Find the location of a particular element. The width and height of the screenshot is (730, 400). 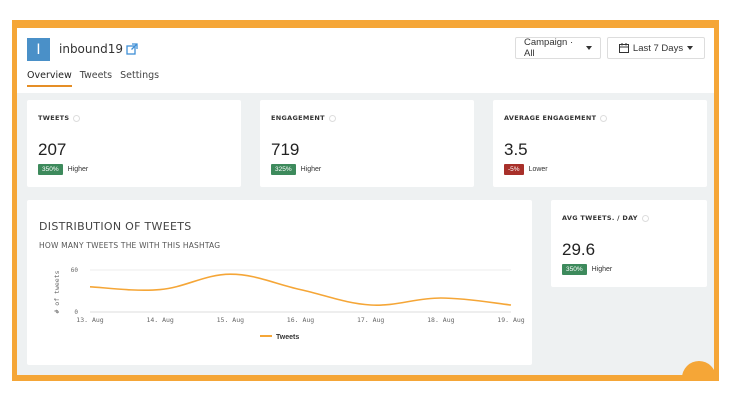

legend-label: Tweets is located at coordinates (287, 337).